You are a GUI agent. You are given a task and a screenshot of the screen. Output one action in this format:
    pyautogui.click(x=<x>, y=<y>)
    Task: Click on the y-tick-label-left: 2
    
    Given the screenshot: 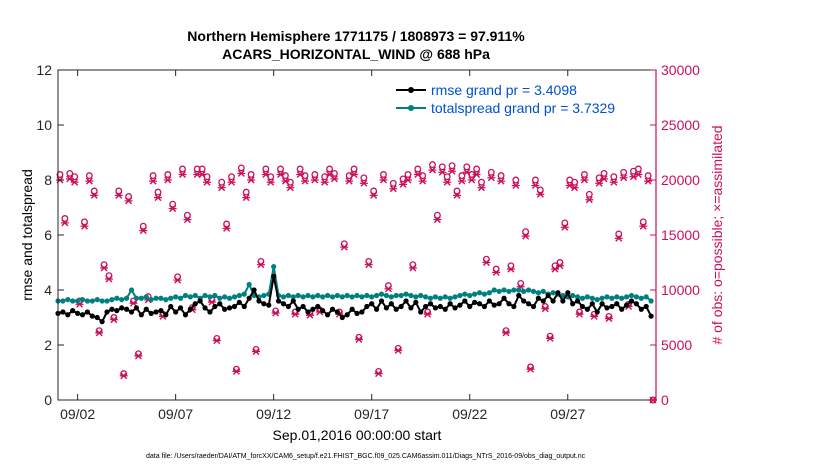 What is the action you would take?
    pyautogui.click(x=48, y=345)
    